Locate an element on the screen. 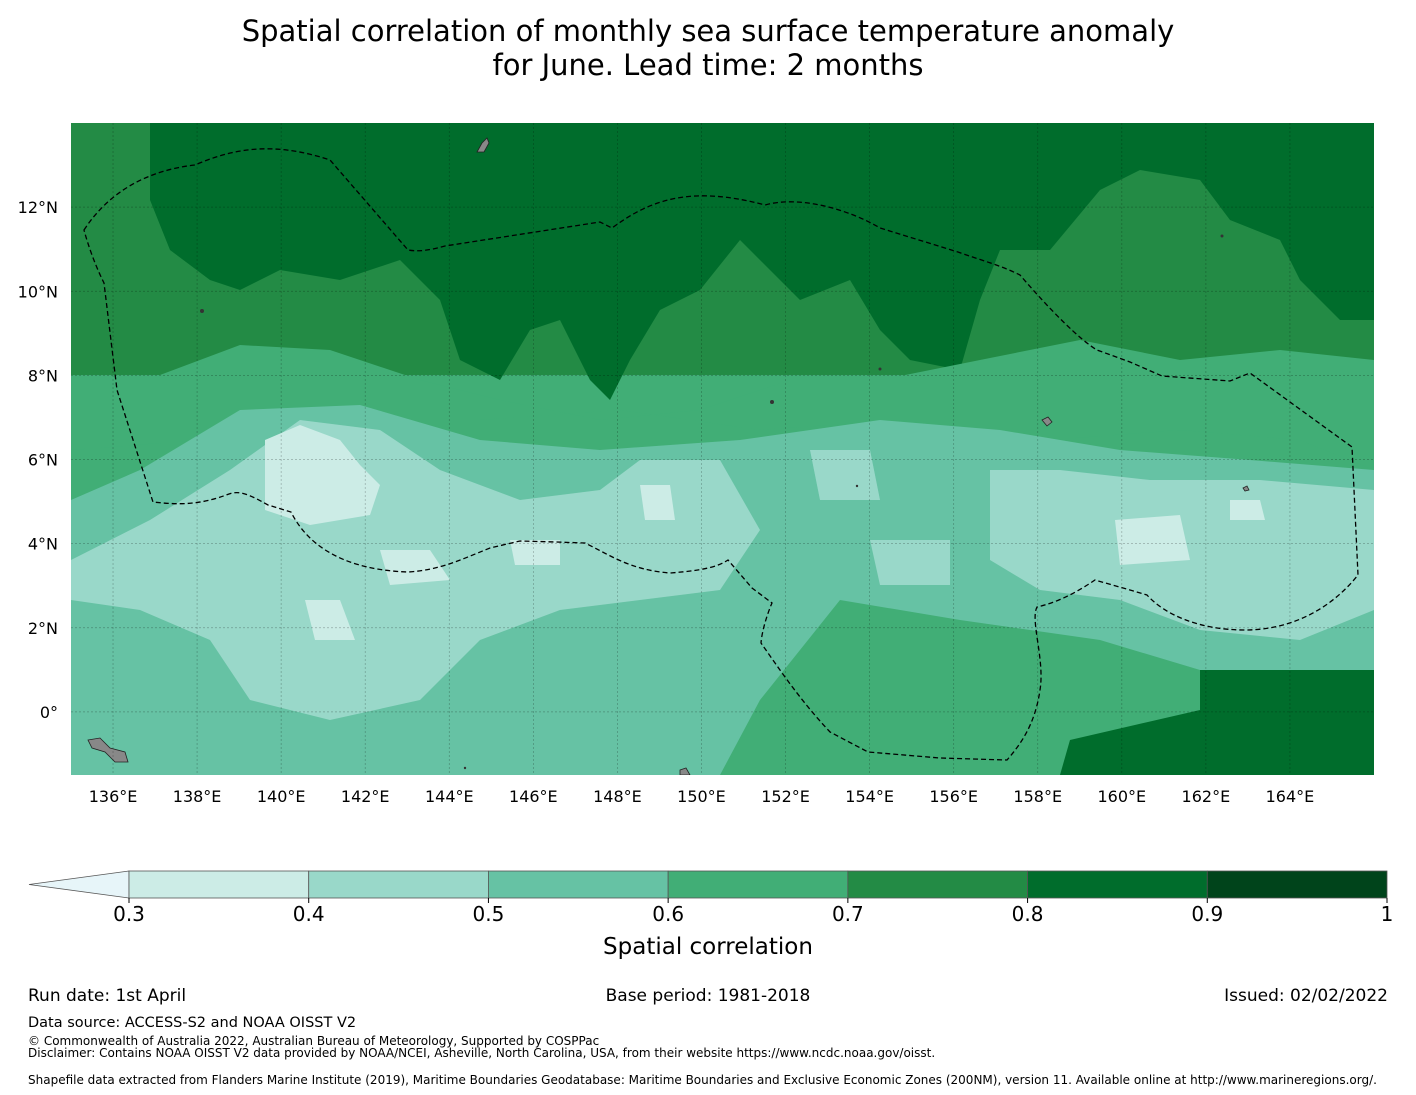  y-tick-label: 12°N is located at coordinates (38, 207).